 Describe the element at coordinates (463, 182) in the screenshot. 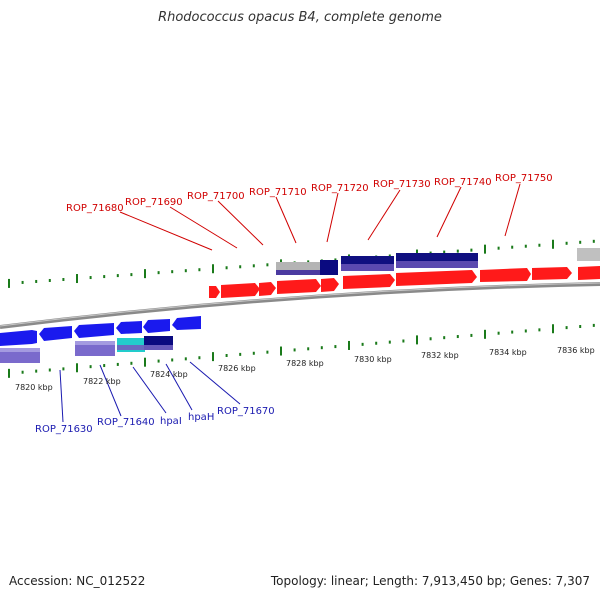

I see `gene-label: ROP_71740` at that location.